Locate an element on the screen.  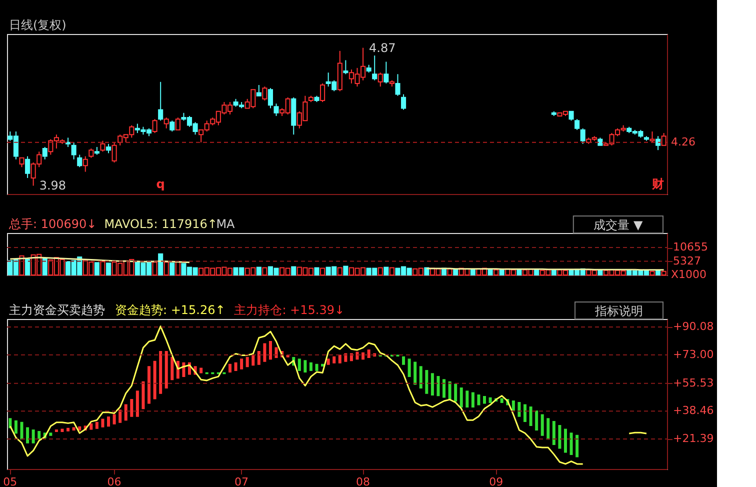
x-tick-label: 05 is located at coordinates (10, 481).